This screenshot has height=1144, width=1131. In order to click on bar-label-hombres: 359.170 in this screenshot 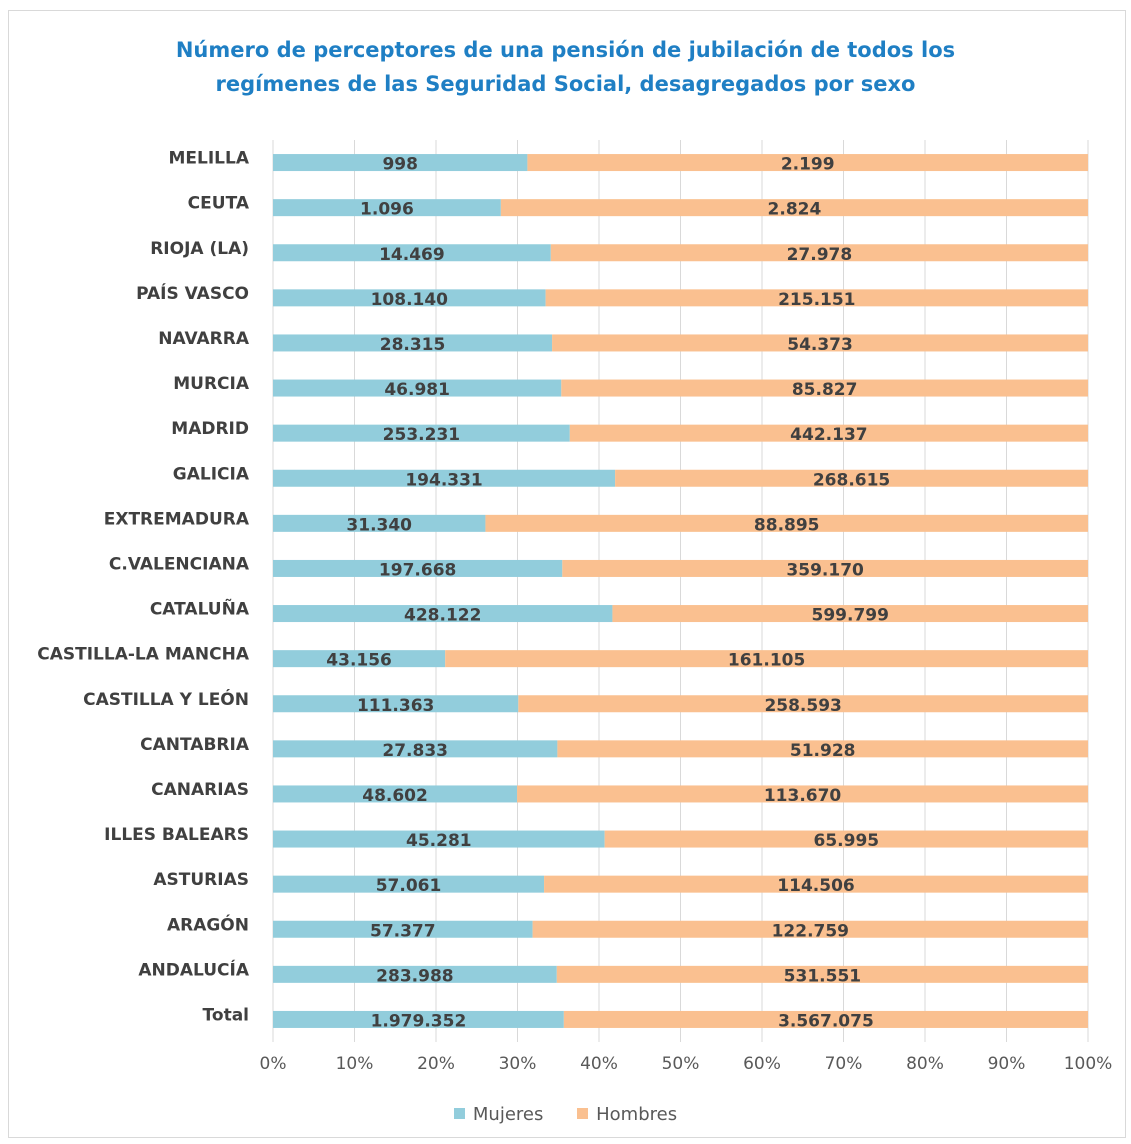, I will do `click(825, 570)`.